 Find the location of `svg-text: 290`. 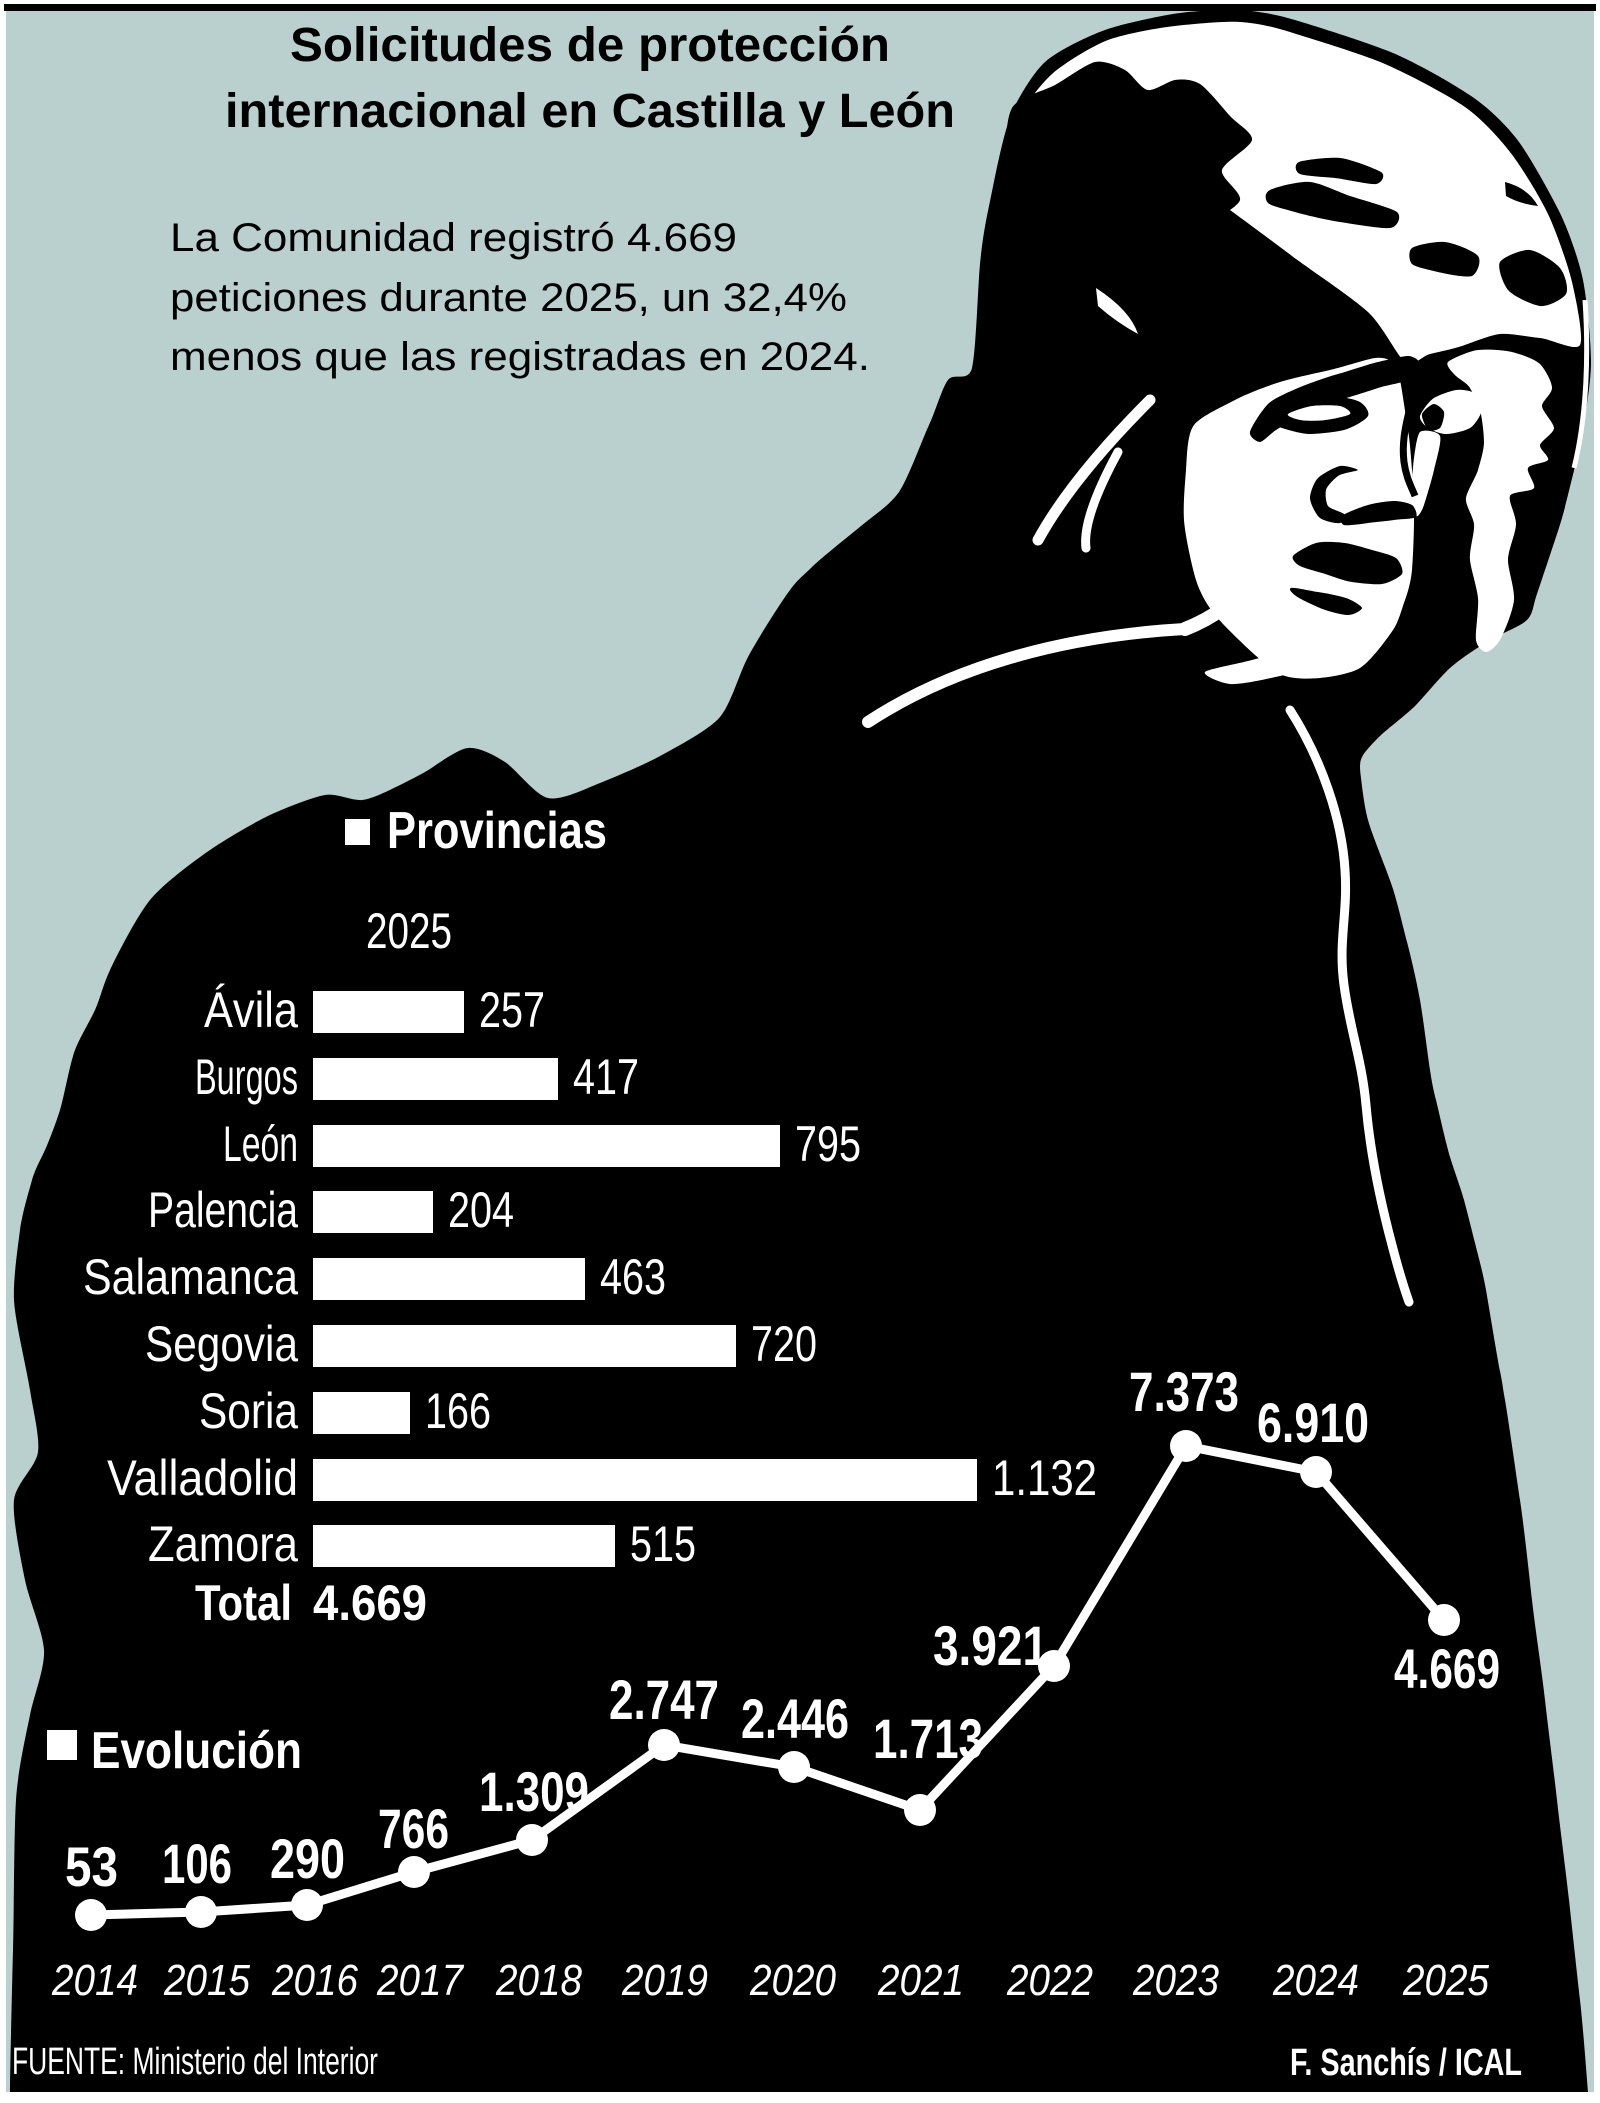

svg-text: 290 is located at coordinates (307, 1858).